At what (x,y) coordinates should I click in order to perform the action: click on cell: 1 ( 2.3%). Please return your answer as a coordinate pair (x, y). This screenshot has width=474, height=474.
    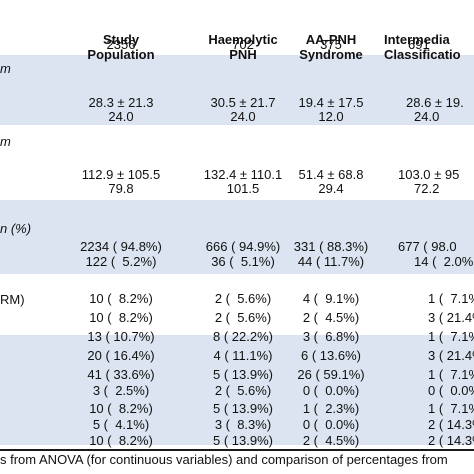
    Looking at the image, I should click on (331, 408).